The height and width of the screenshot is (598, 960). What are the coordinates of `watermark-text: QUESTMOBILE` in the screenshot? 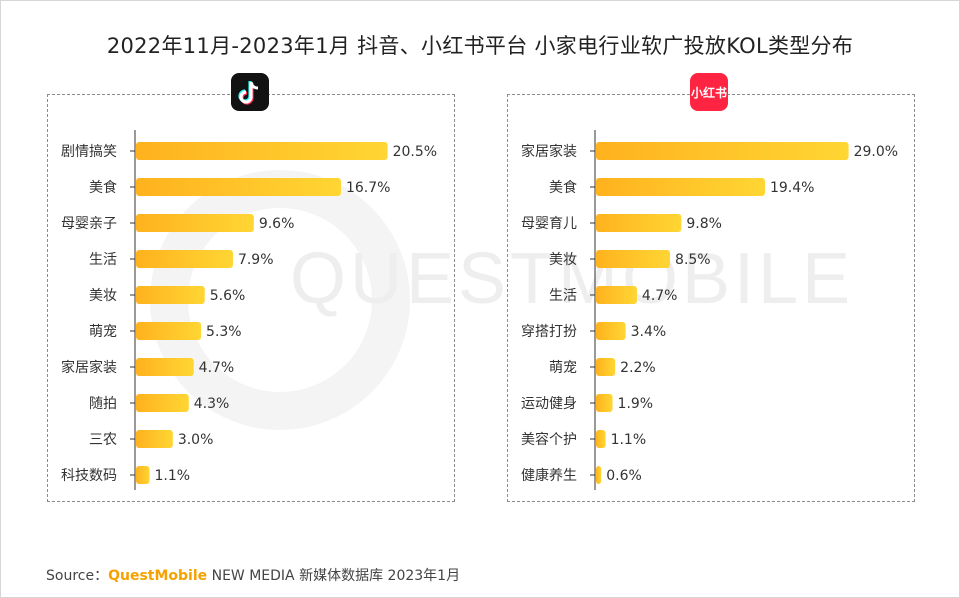 It's located at (572, 279).